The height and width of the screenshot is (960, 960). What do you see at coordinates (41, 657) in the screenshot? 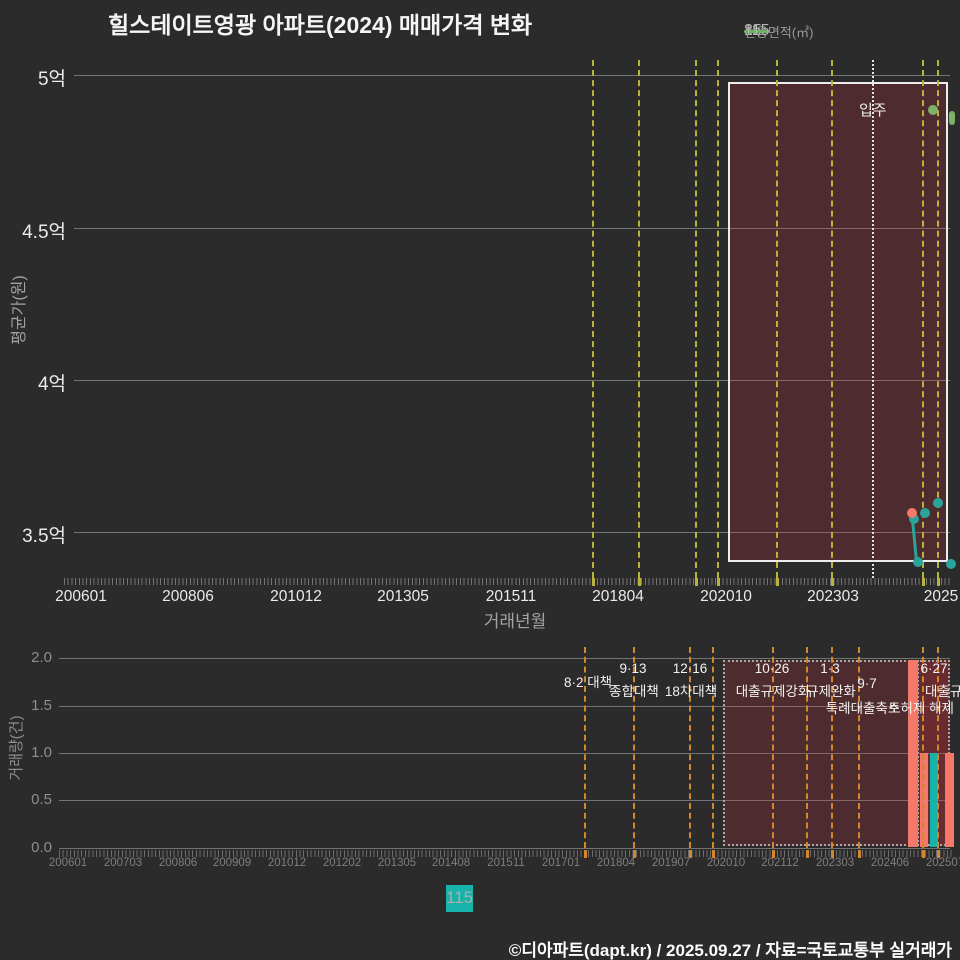
I see `y-tick-label: 2.0` at bounding box center [41, 657].